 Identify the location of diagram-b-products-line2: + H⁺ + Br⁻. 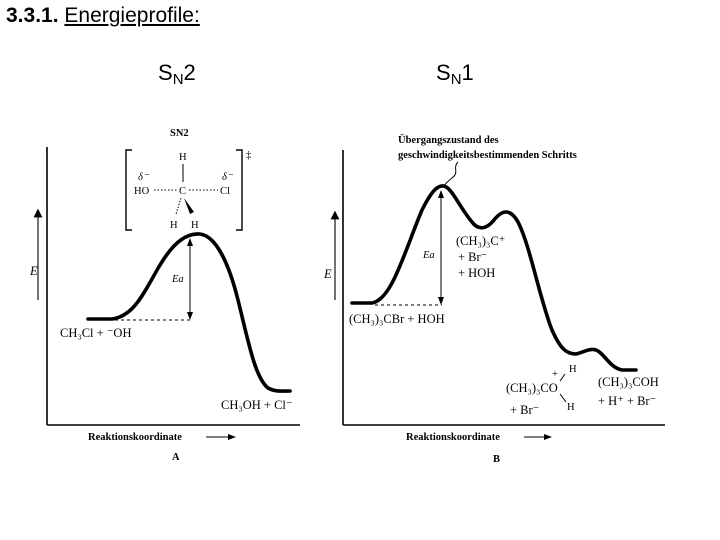
(627, 401).